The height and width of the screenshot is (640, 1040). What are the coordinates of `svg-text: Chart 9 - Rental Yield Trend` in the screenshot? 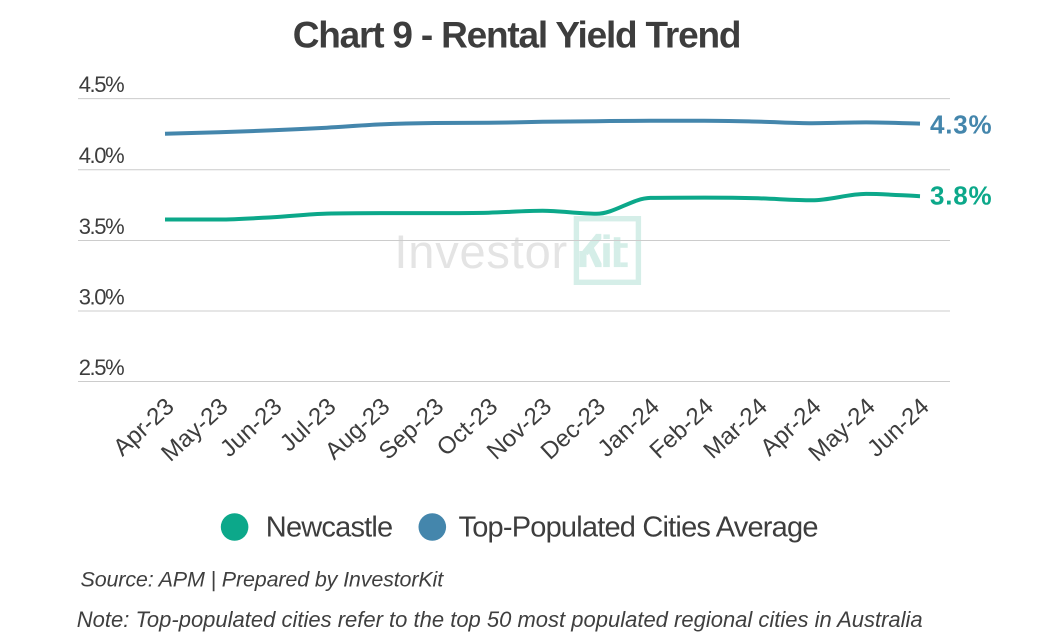 It's located at (517, 34).